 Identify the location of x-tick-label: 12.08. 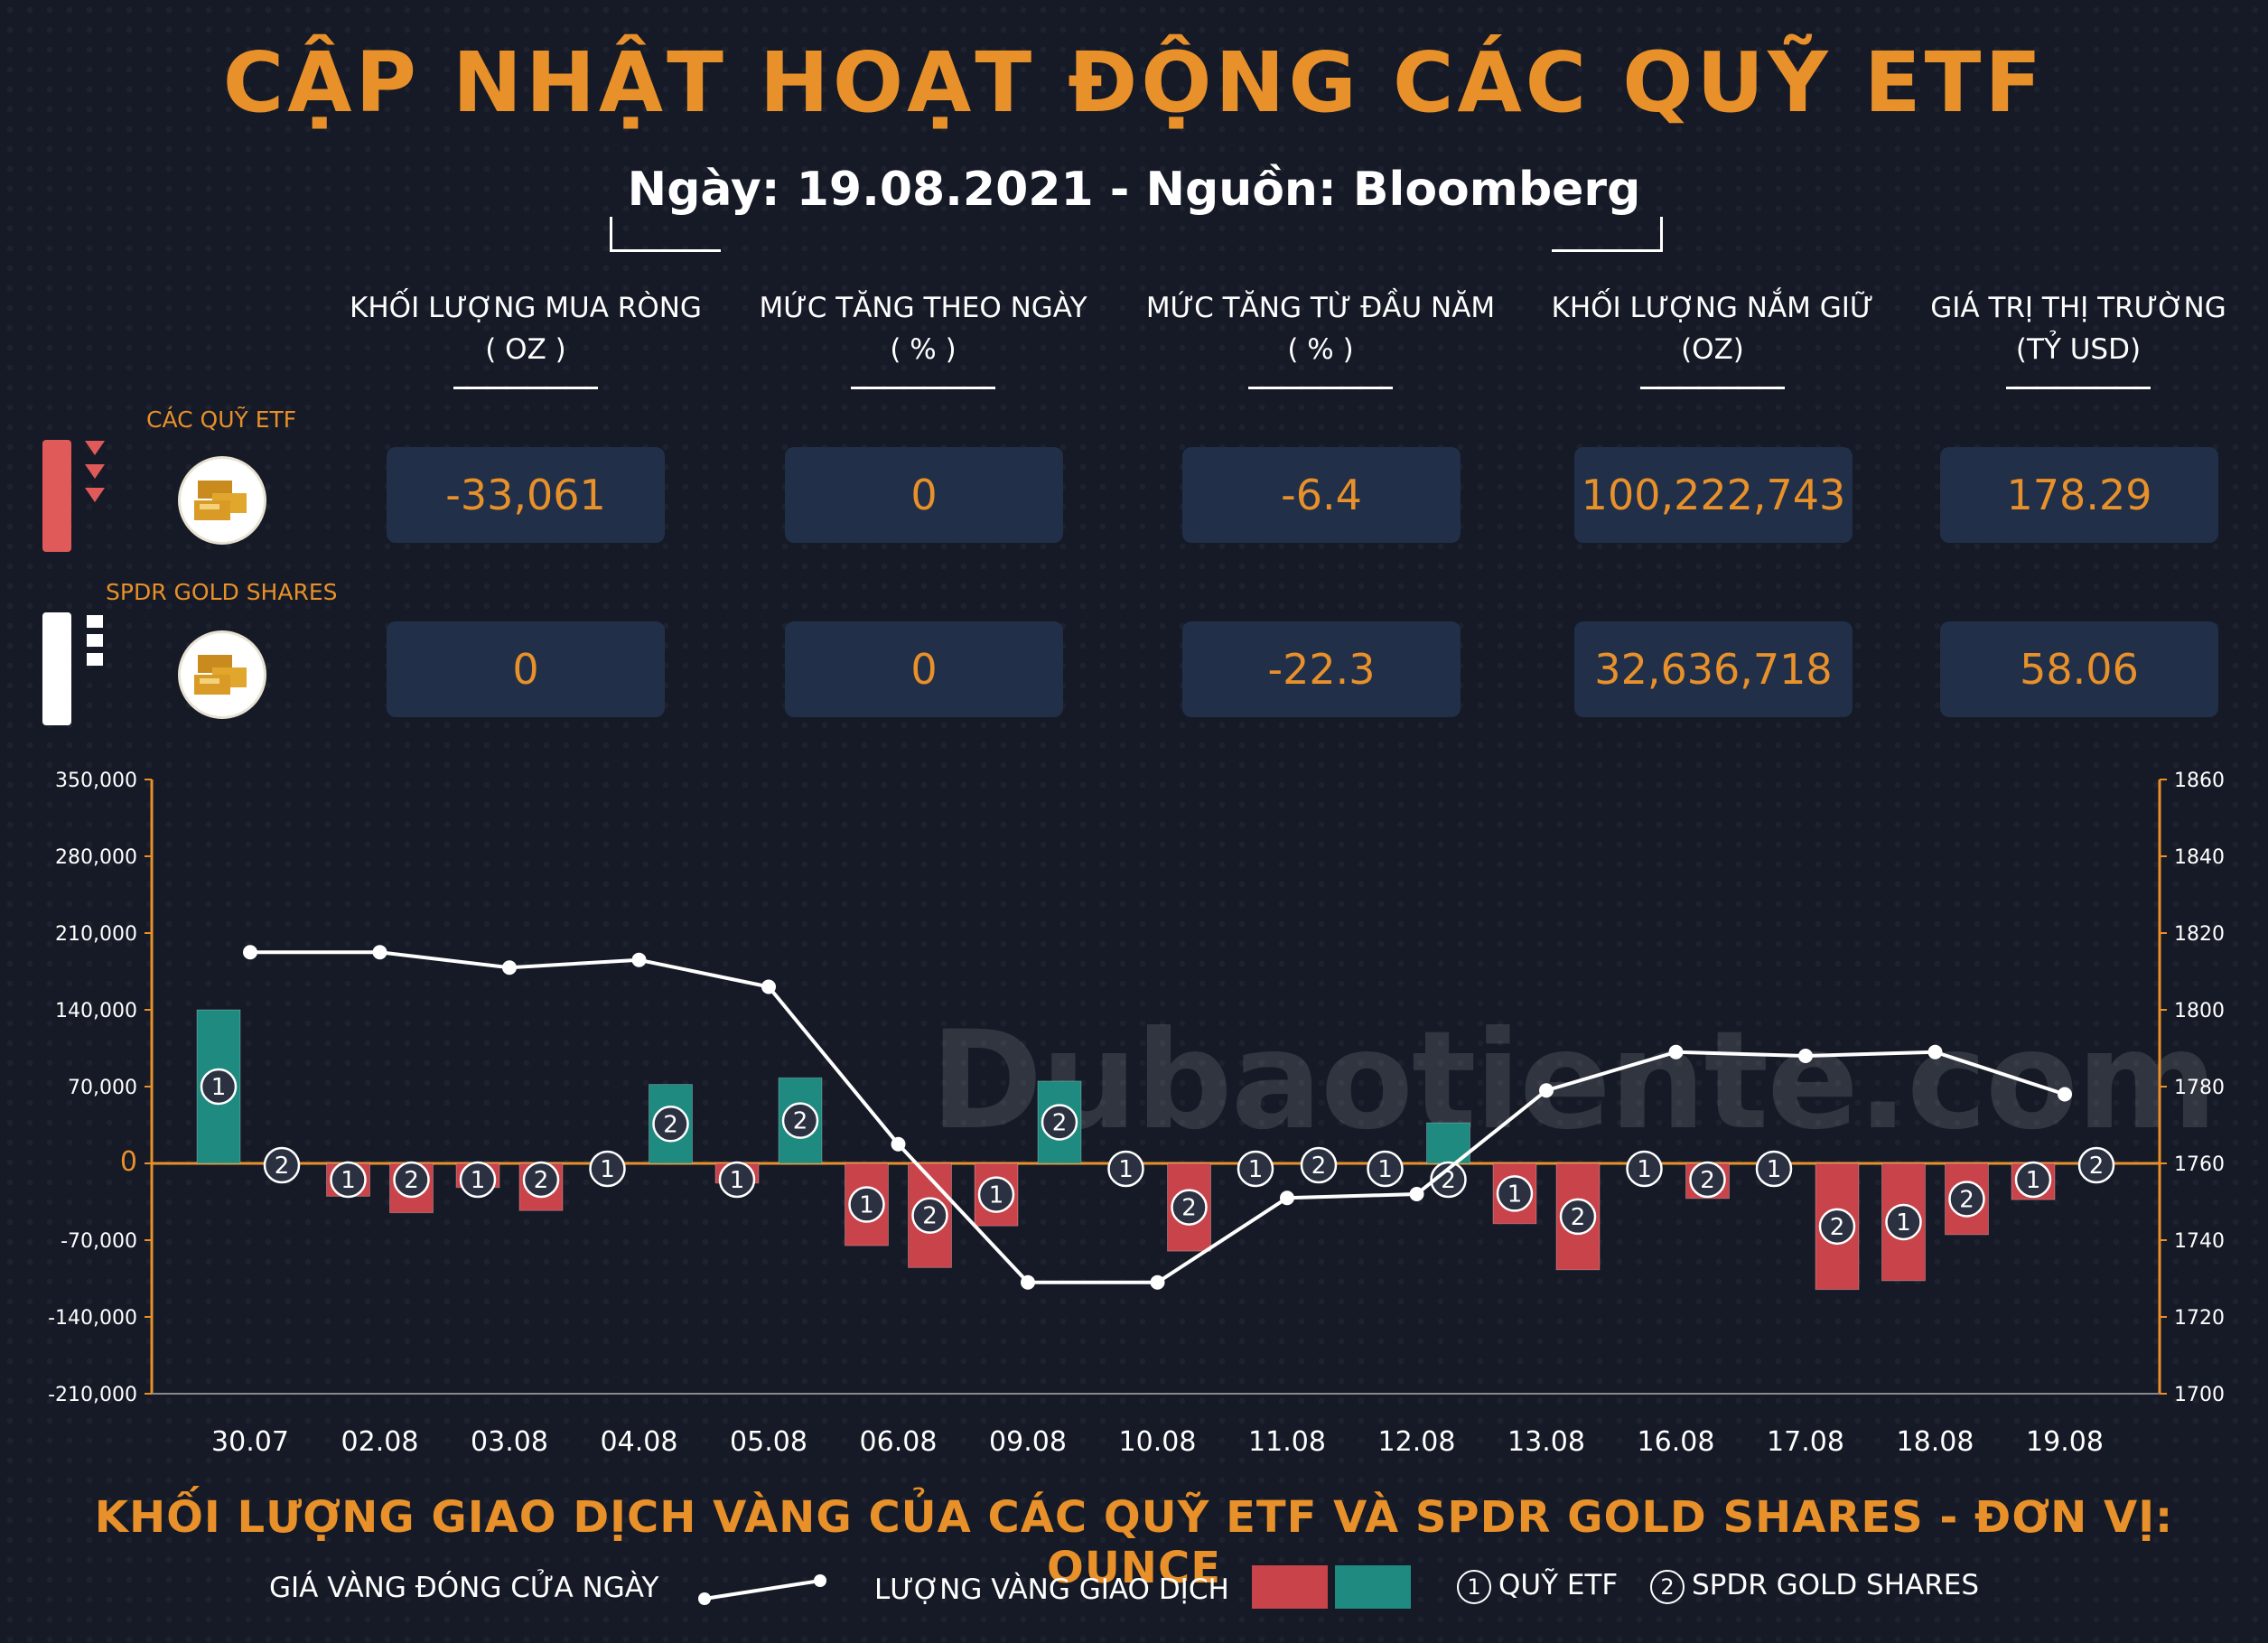
(1417, 1442).